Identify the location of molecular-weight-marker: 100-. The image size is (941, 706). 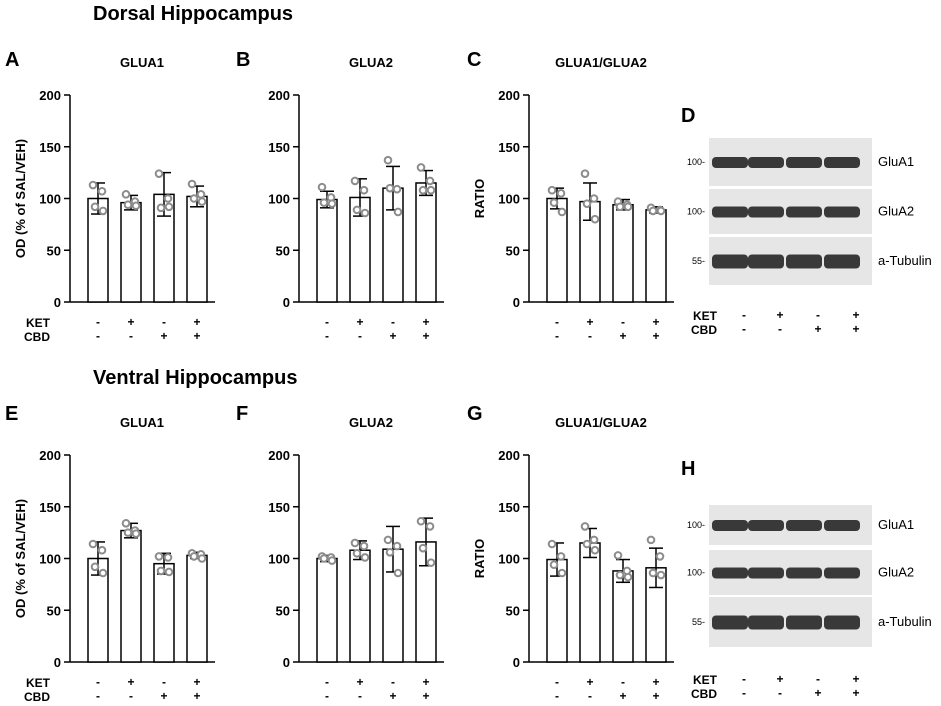
(696, 212).